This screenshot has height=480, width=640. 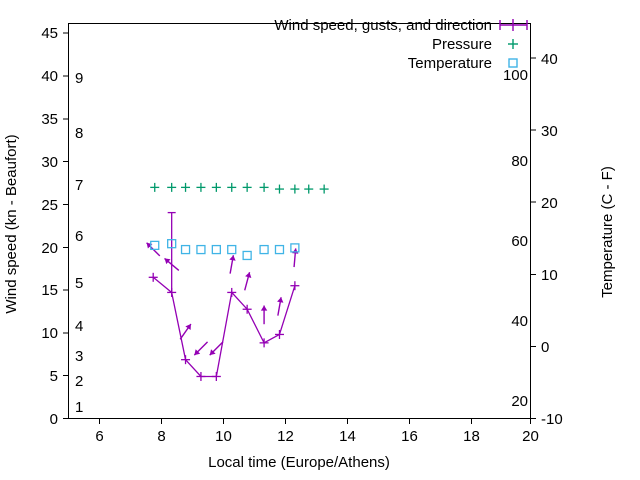 What do you see at coordinates (519, 401) in the screenshot?
I see `right-tick-label-f: 20` at bounding box center [519, 401].